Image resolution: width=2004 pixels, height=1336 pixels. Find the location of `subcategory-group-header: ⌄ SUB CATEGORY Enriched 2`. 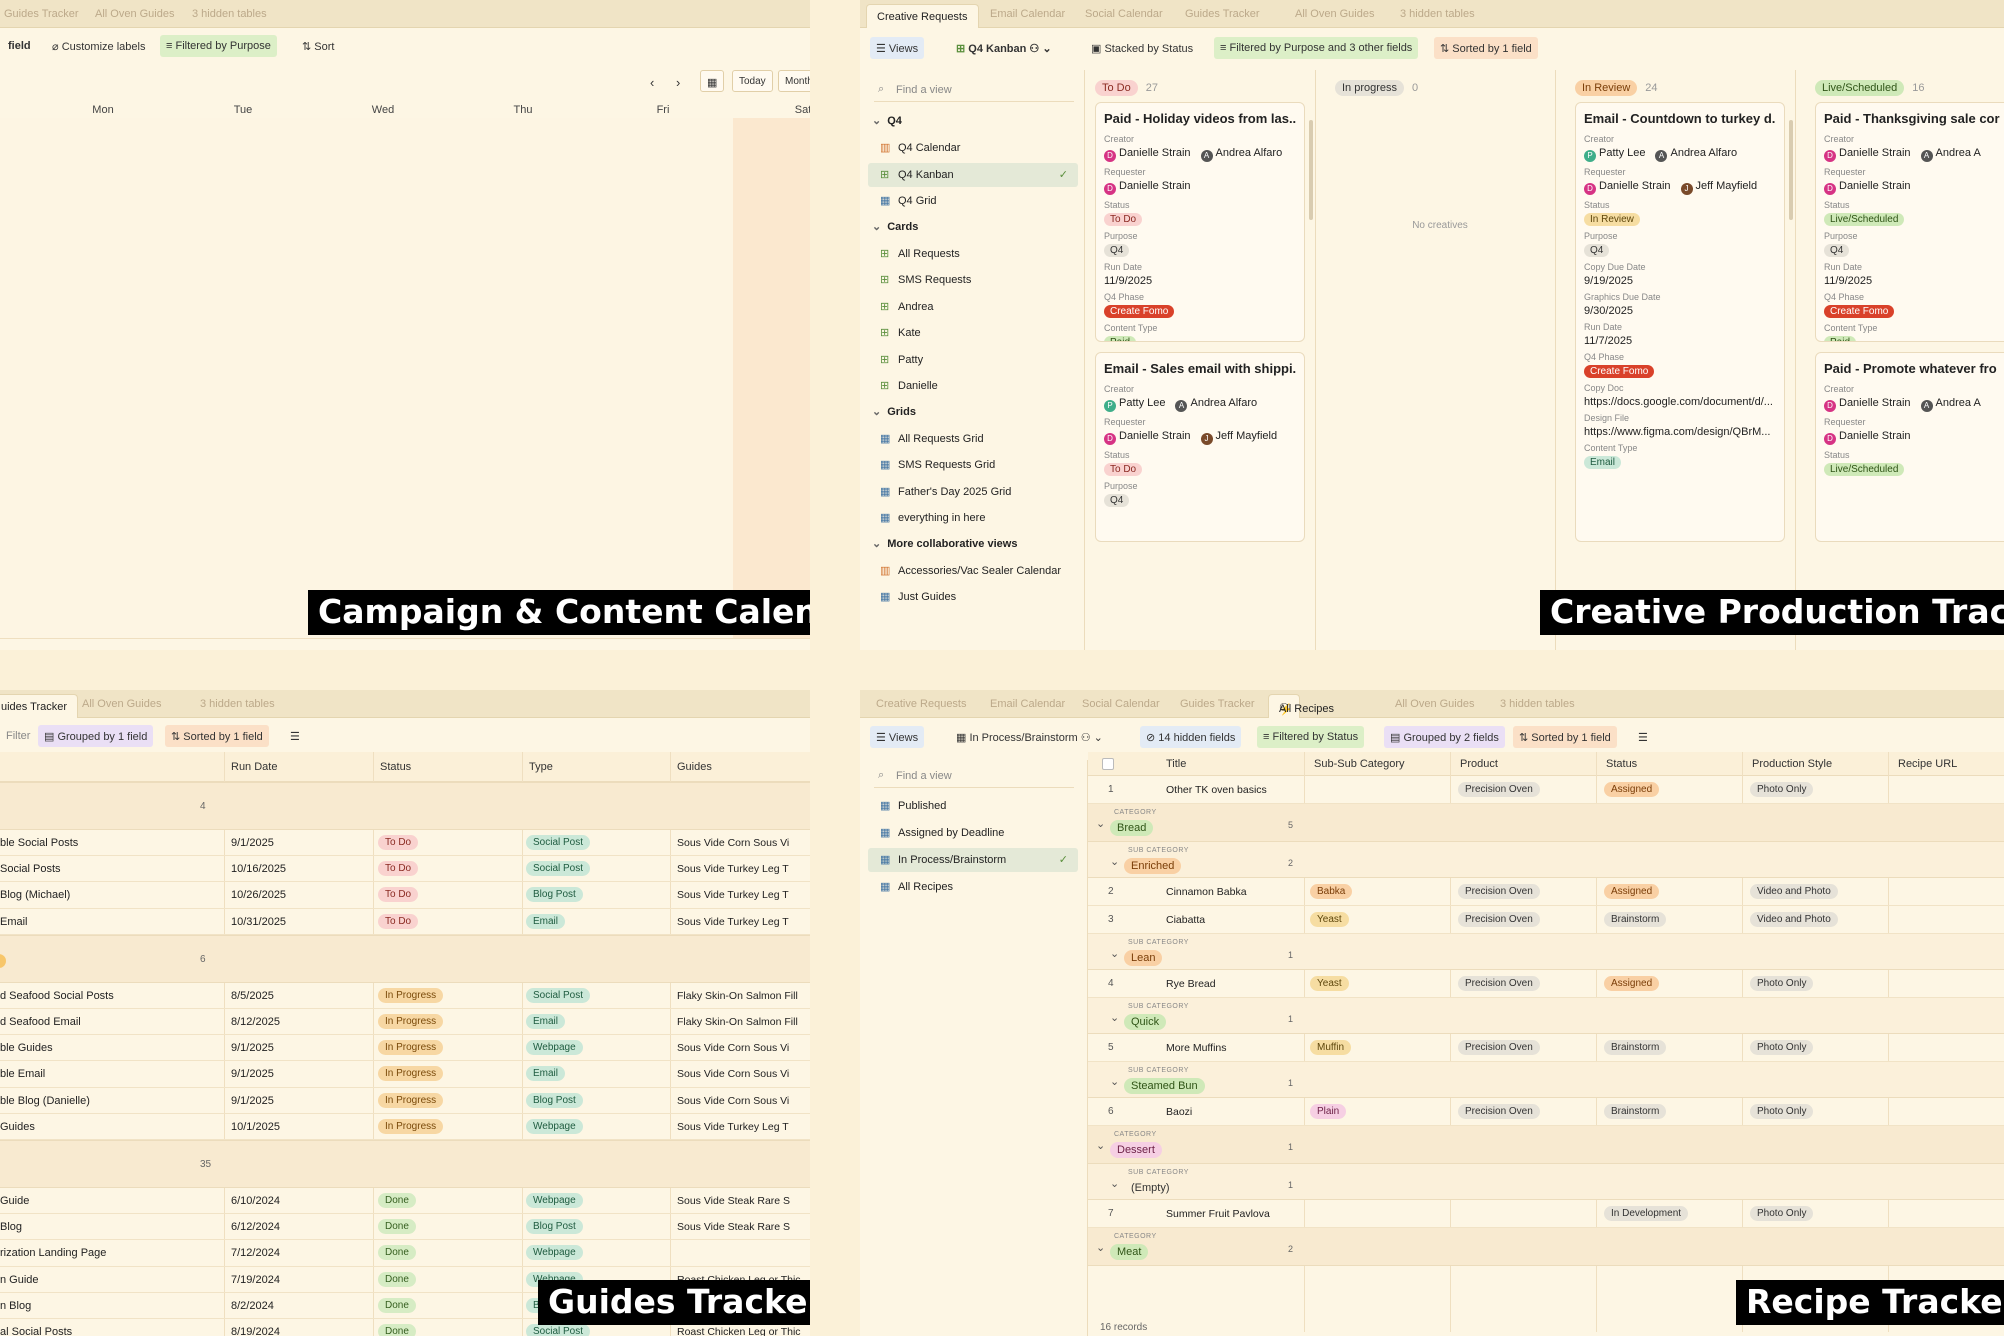

subcategory-group-header: ⌄ SUB CATEGORY Enriched 2 is located at coordinates (1546, 860).